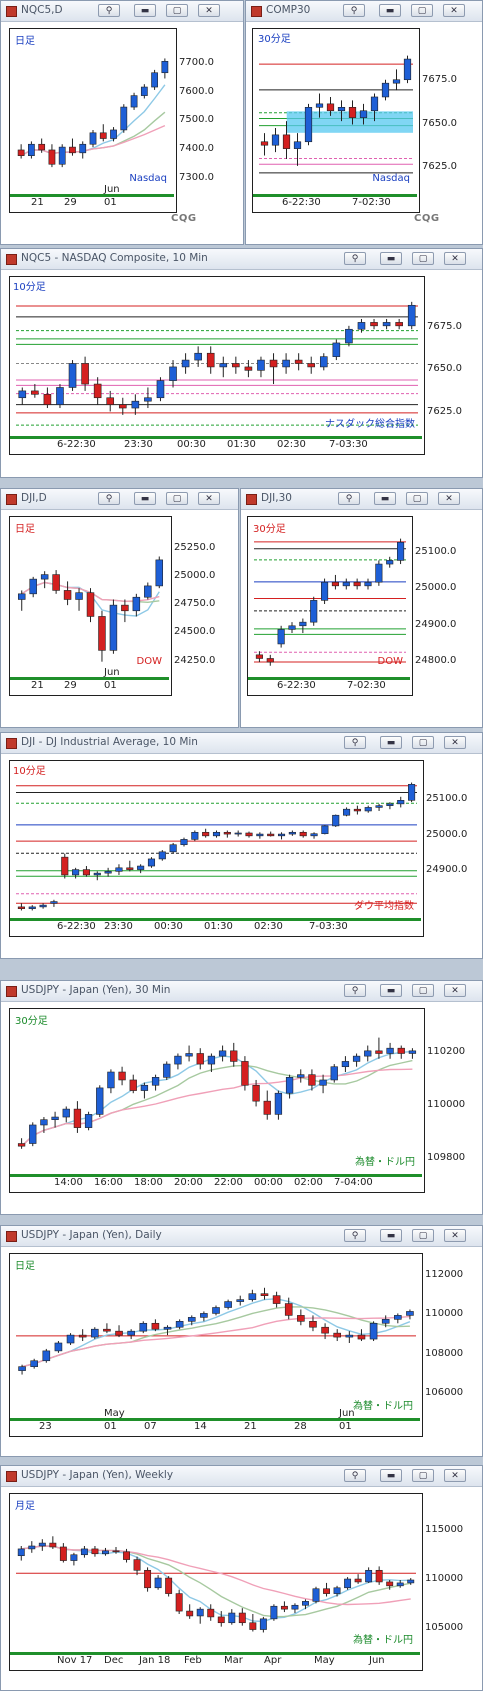  What do you see at coordinates (345, 1426) in the screenshot?
I see `x-tick-label: 01` at bounding box center [345, 1426].